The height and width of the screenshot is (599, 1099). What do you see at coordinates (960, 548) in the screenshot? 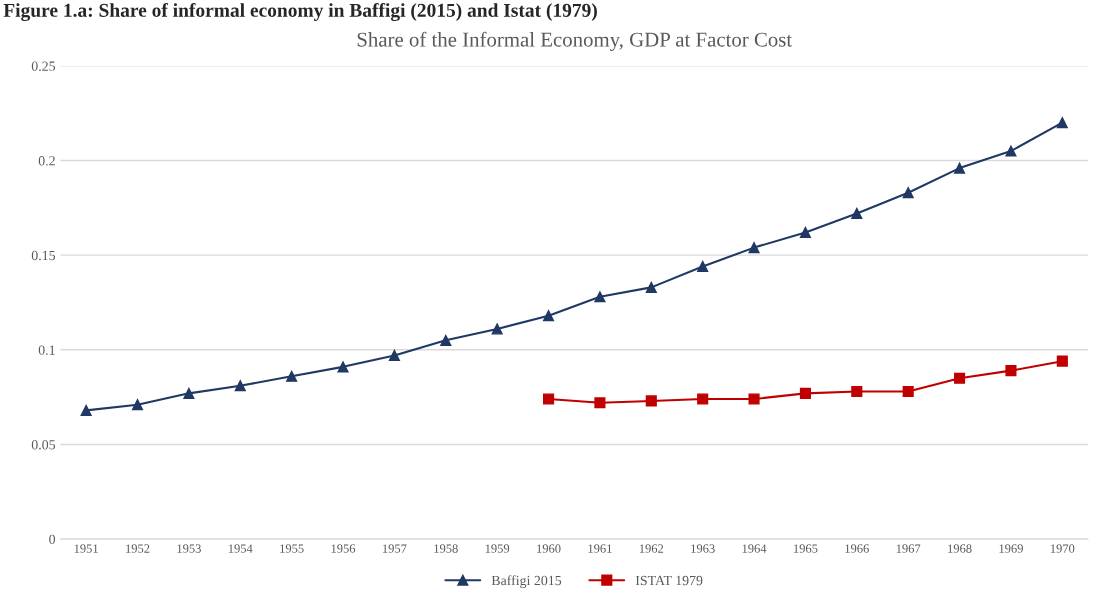
I see `x-tick-label: 1968` at bounding box center [960, 548].